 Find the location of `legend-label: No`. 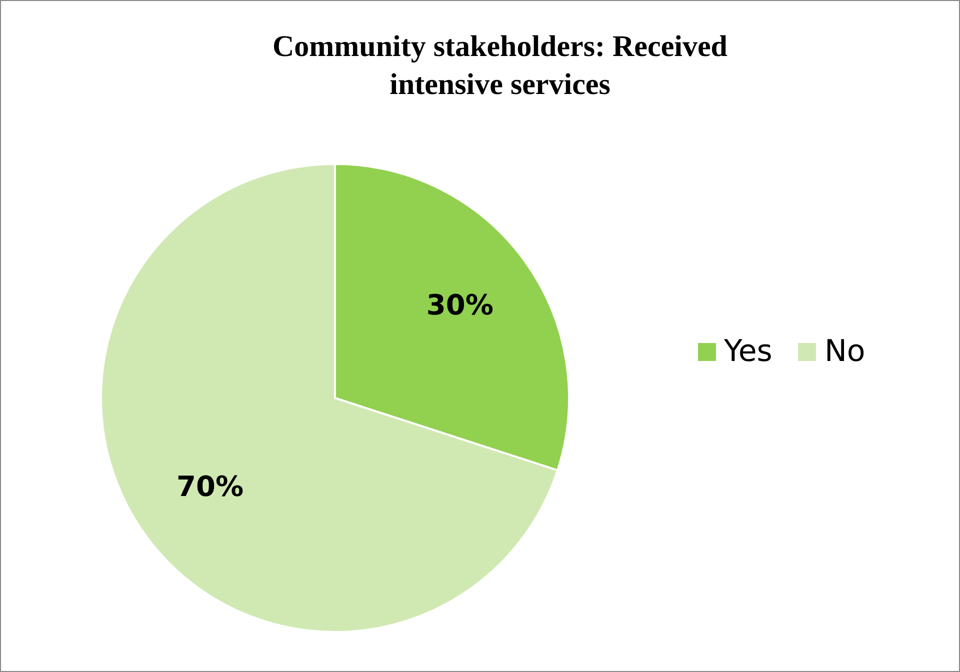

legend-label: No is located at coordinates (845, 351).